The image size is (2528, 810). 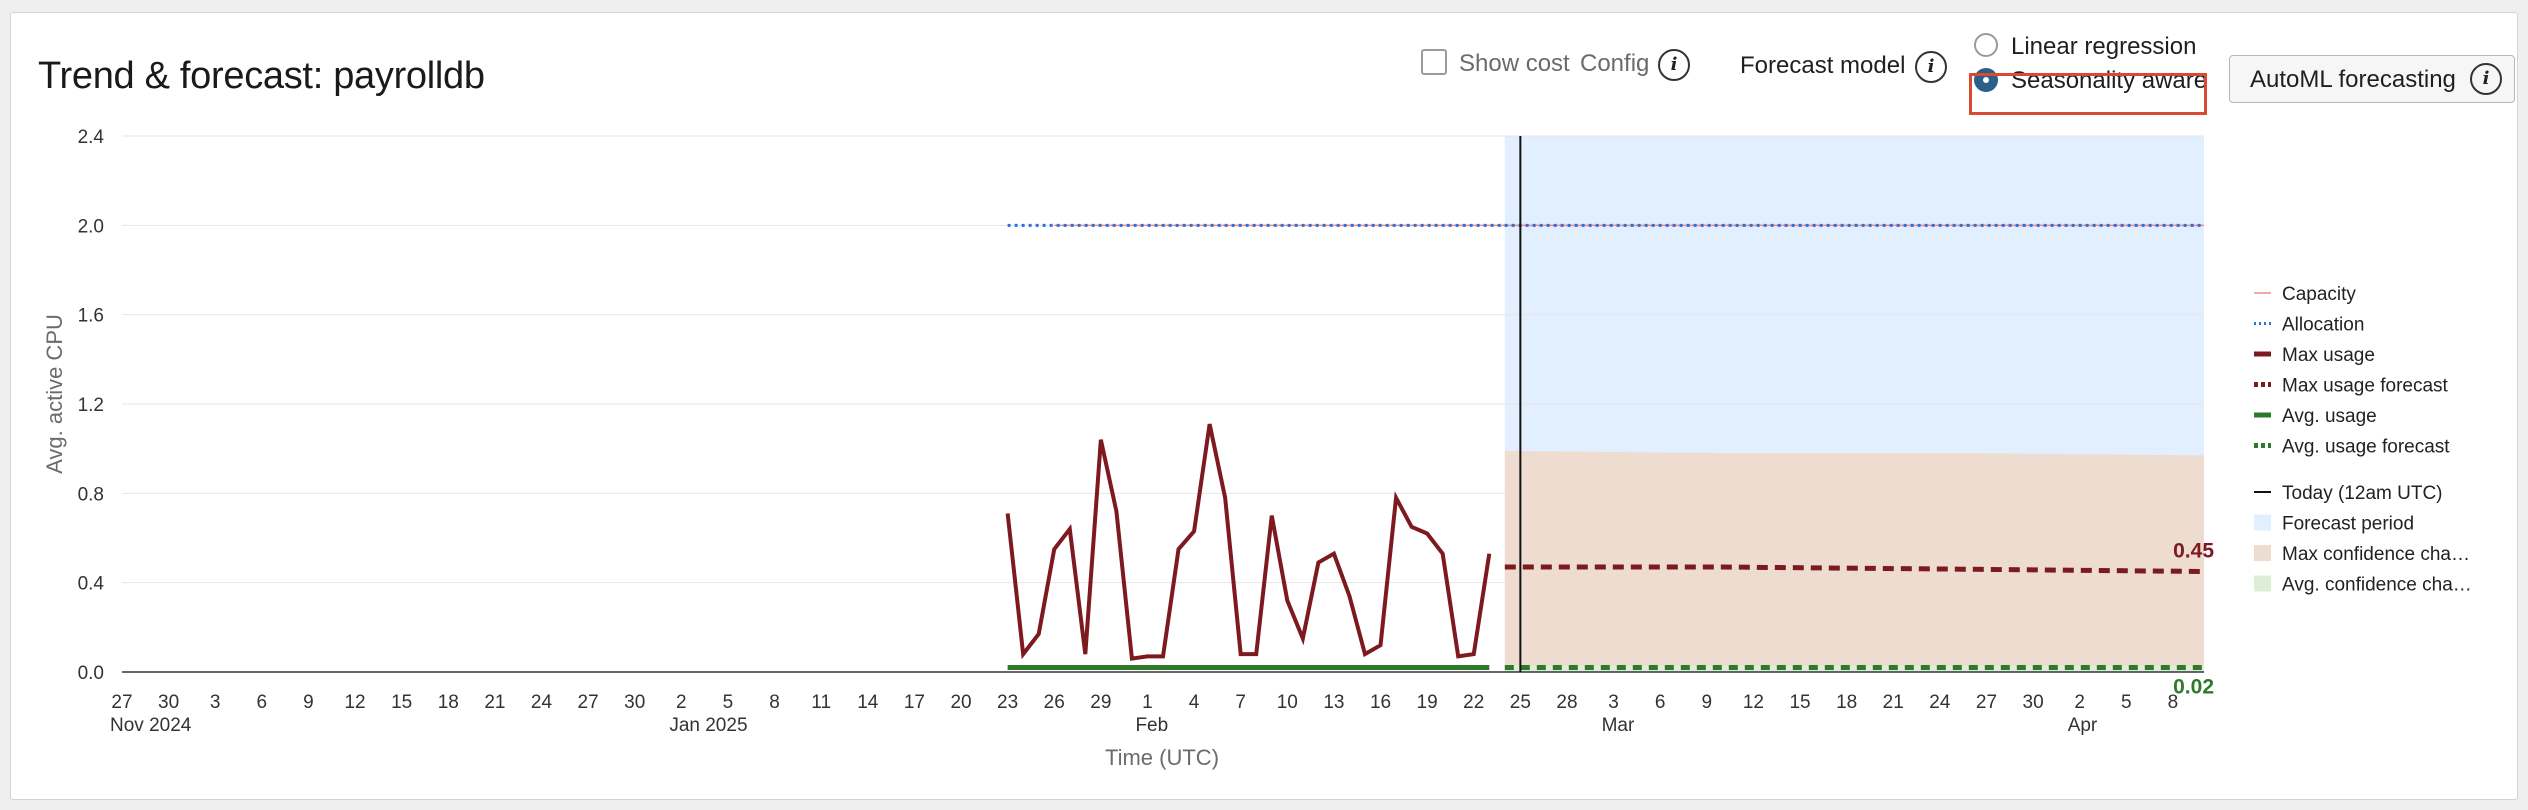 I want to click on y-tick-label: 2.0, so click(x=91, y=226).